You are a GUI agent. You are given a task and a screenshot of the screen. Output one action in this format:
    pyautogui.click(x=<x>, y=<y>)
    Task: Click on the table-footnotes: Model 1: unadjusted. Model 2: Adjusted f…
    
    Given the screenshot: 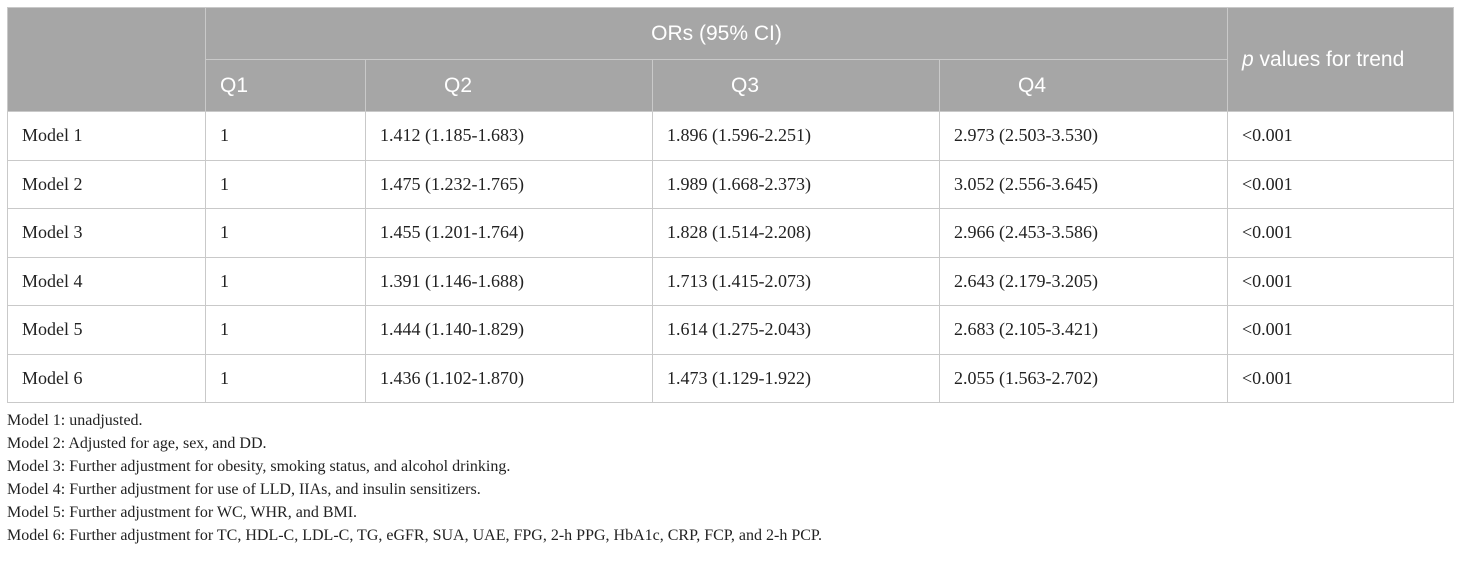 What is the action you would take?
    pyautogui.click(x=414, y=478)
    